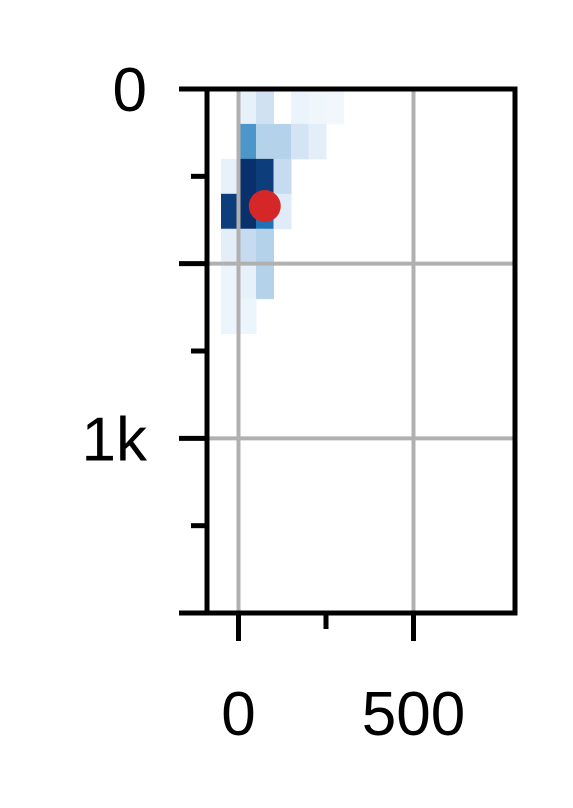  I want to click on x-tick-label: 0, so click(238, 714).